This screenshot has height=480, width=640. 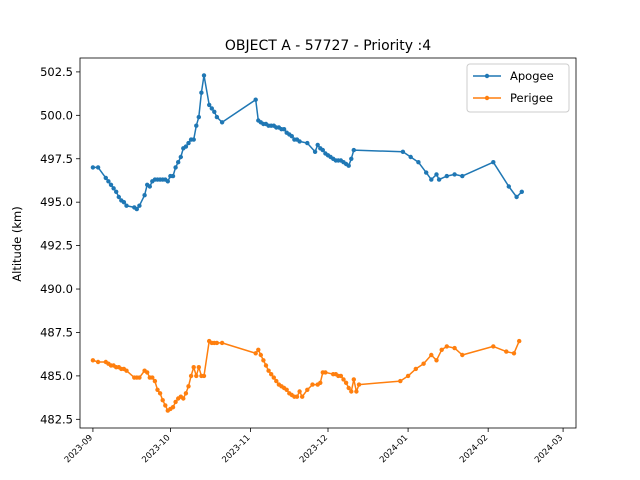 I want to click on y-tick-label: 497.5, so click(x=56, y=159).